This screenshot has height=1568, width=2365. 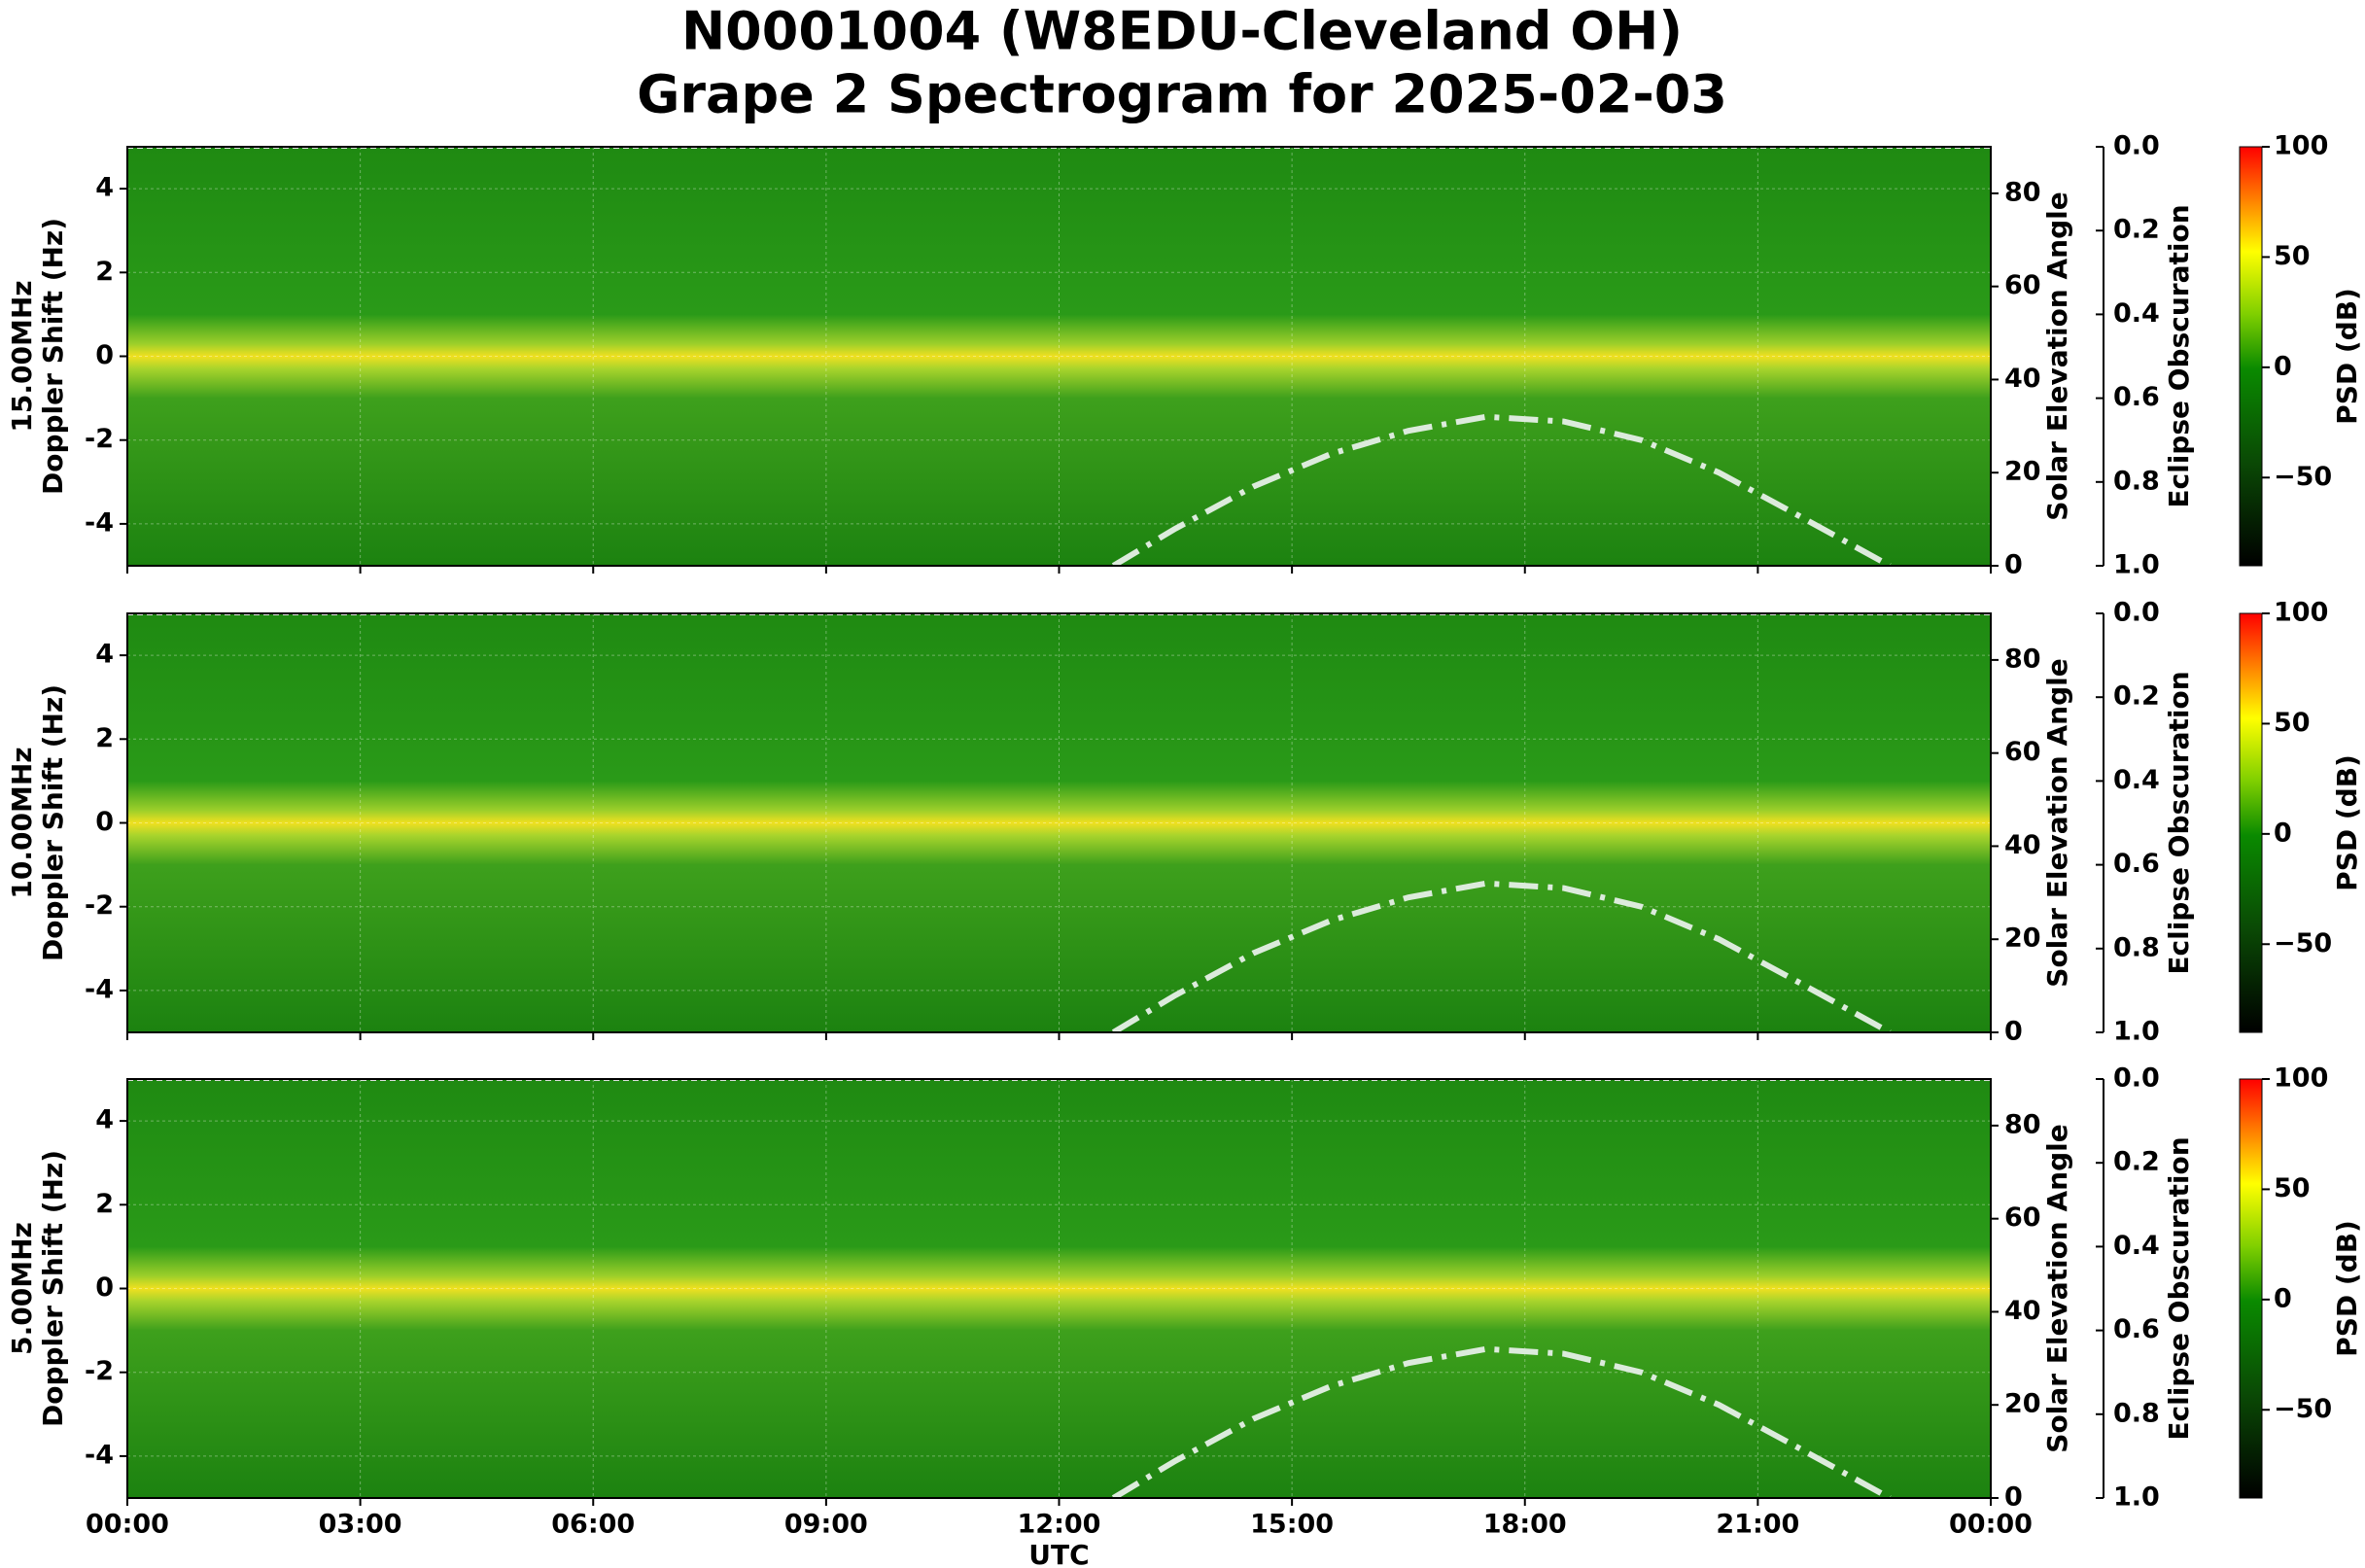 I want to click on x-tick-label: 03:00, so click(x=360, y=1525).